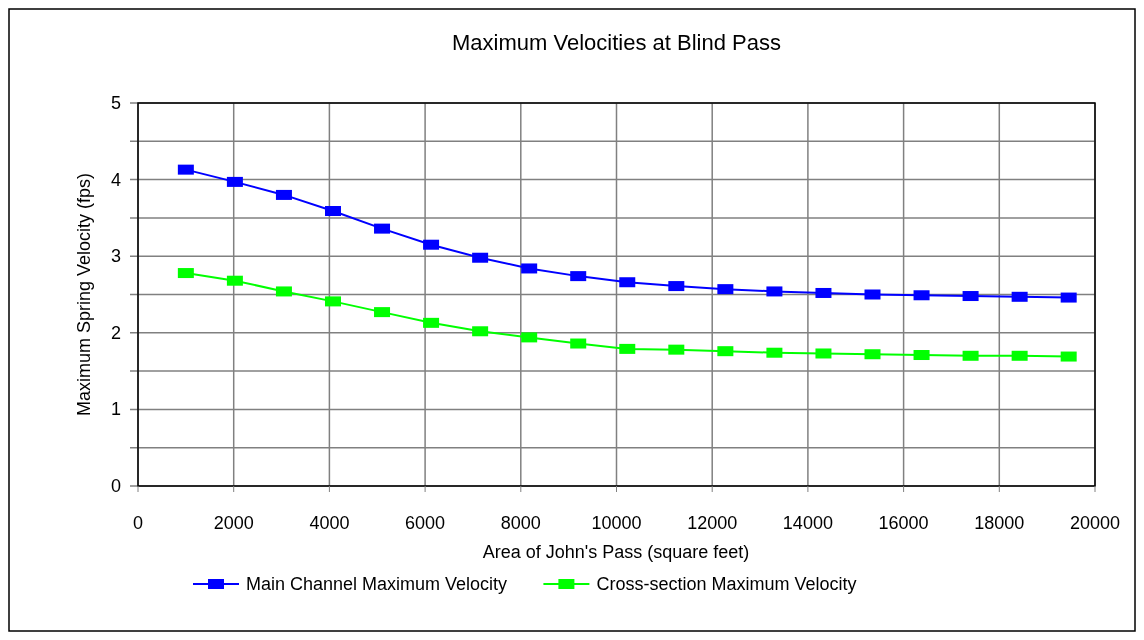  What do you see at coordinates (233, 523) in the screenshot?
I see `x-tick-label: 2000` at bounding box center [233, 523].